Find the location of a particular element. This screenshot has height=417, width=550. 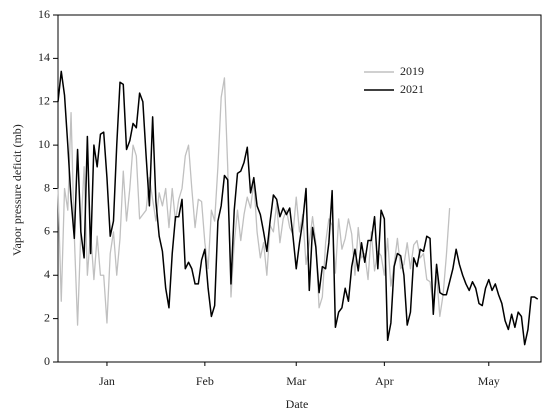

y-tick-label: 8 is located at coordinates (47, 187).